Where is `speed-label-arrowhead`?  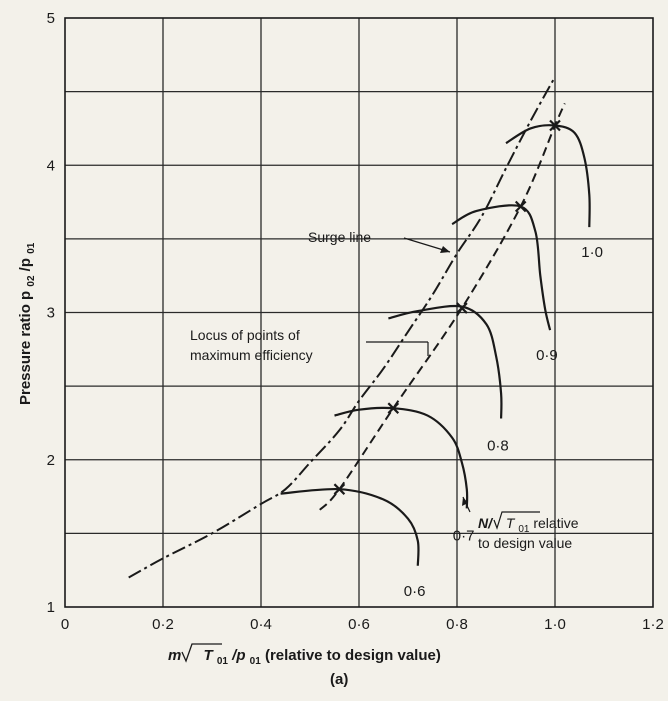
speed-label-arrowhead is located at coordinates (465, 501).